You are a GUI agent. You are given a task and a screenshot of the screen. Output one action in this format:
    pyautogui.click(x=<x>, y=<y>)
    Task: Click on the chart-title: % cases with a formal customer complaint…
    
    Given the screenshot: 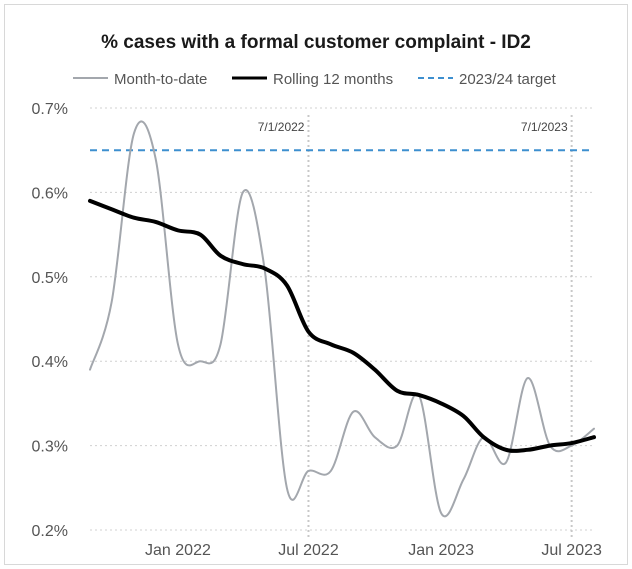 What is the action you would take?
    pyautogui.click(x=316, y=42)
    